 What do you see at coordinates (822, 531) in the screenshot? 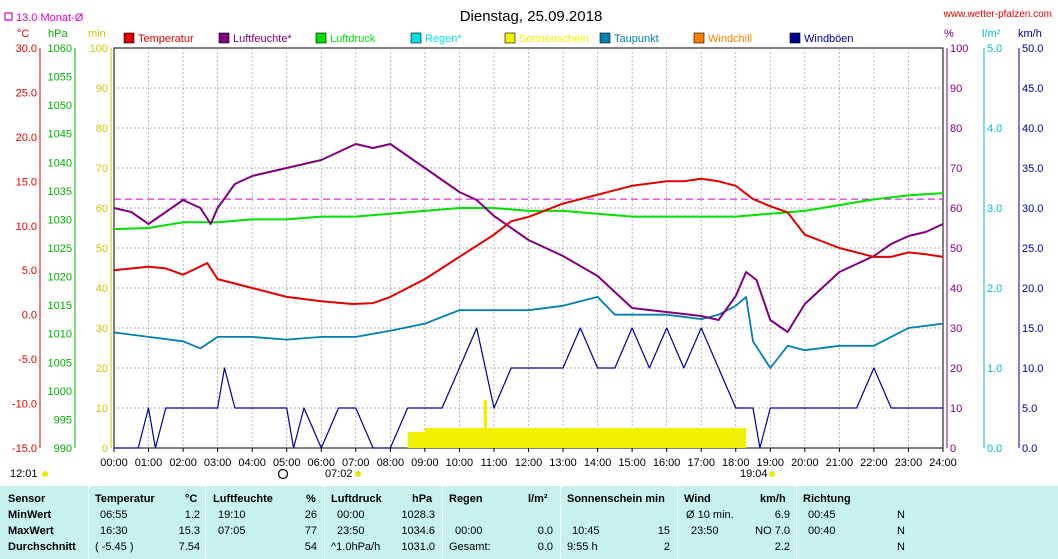
I see `max-dir-time: 00:40` at bounding box center [822, 531].